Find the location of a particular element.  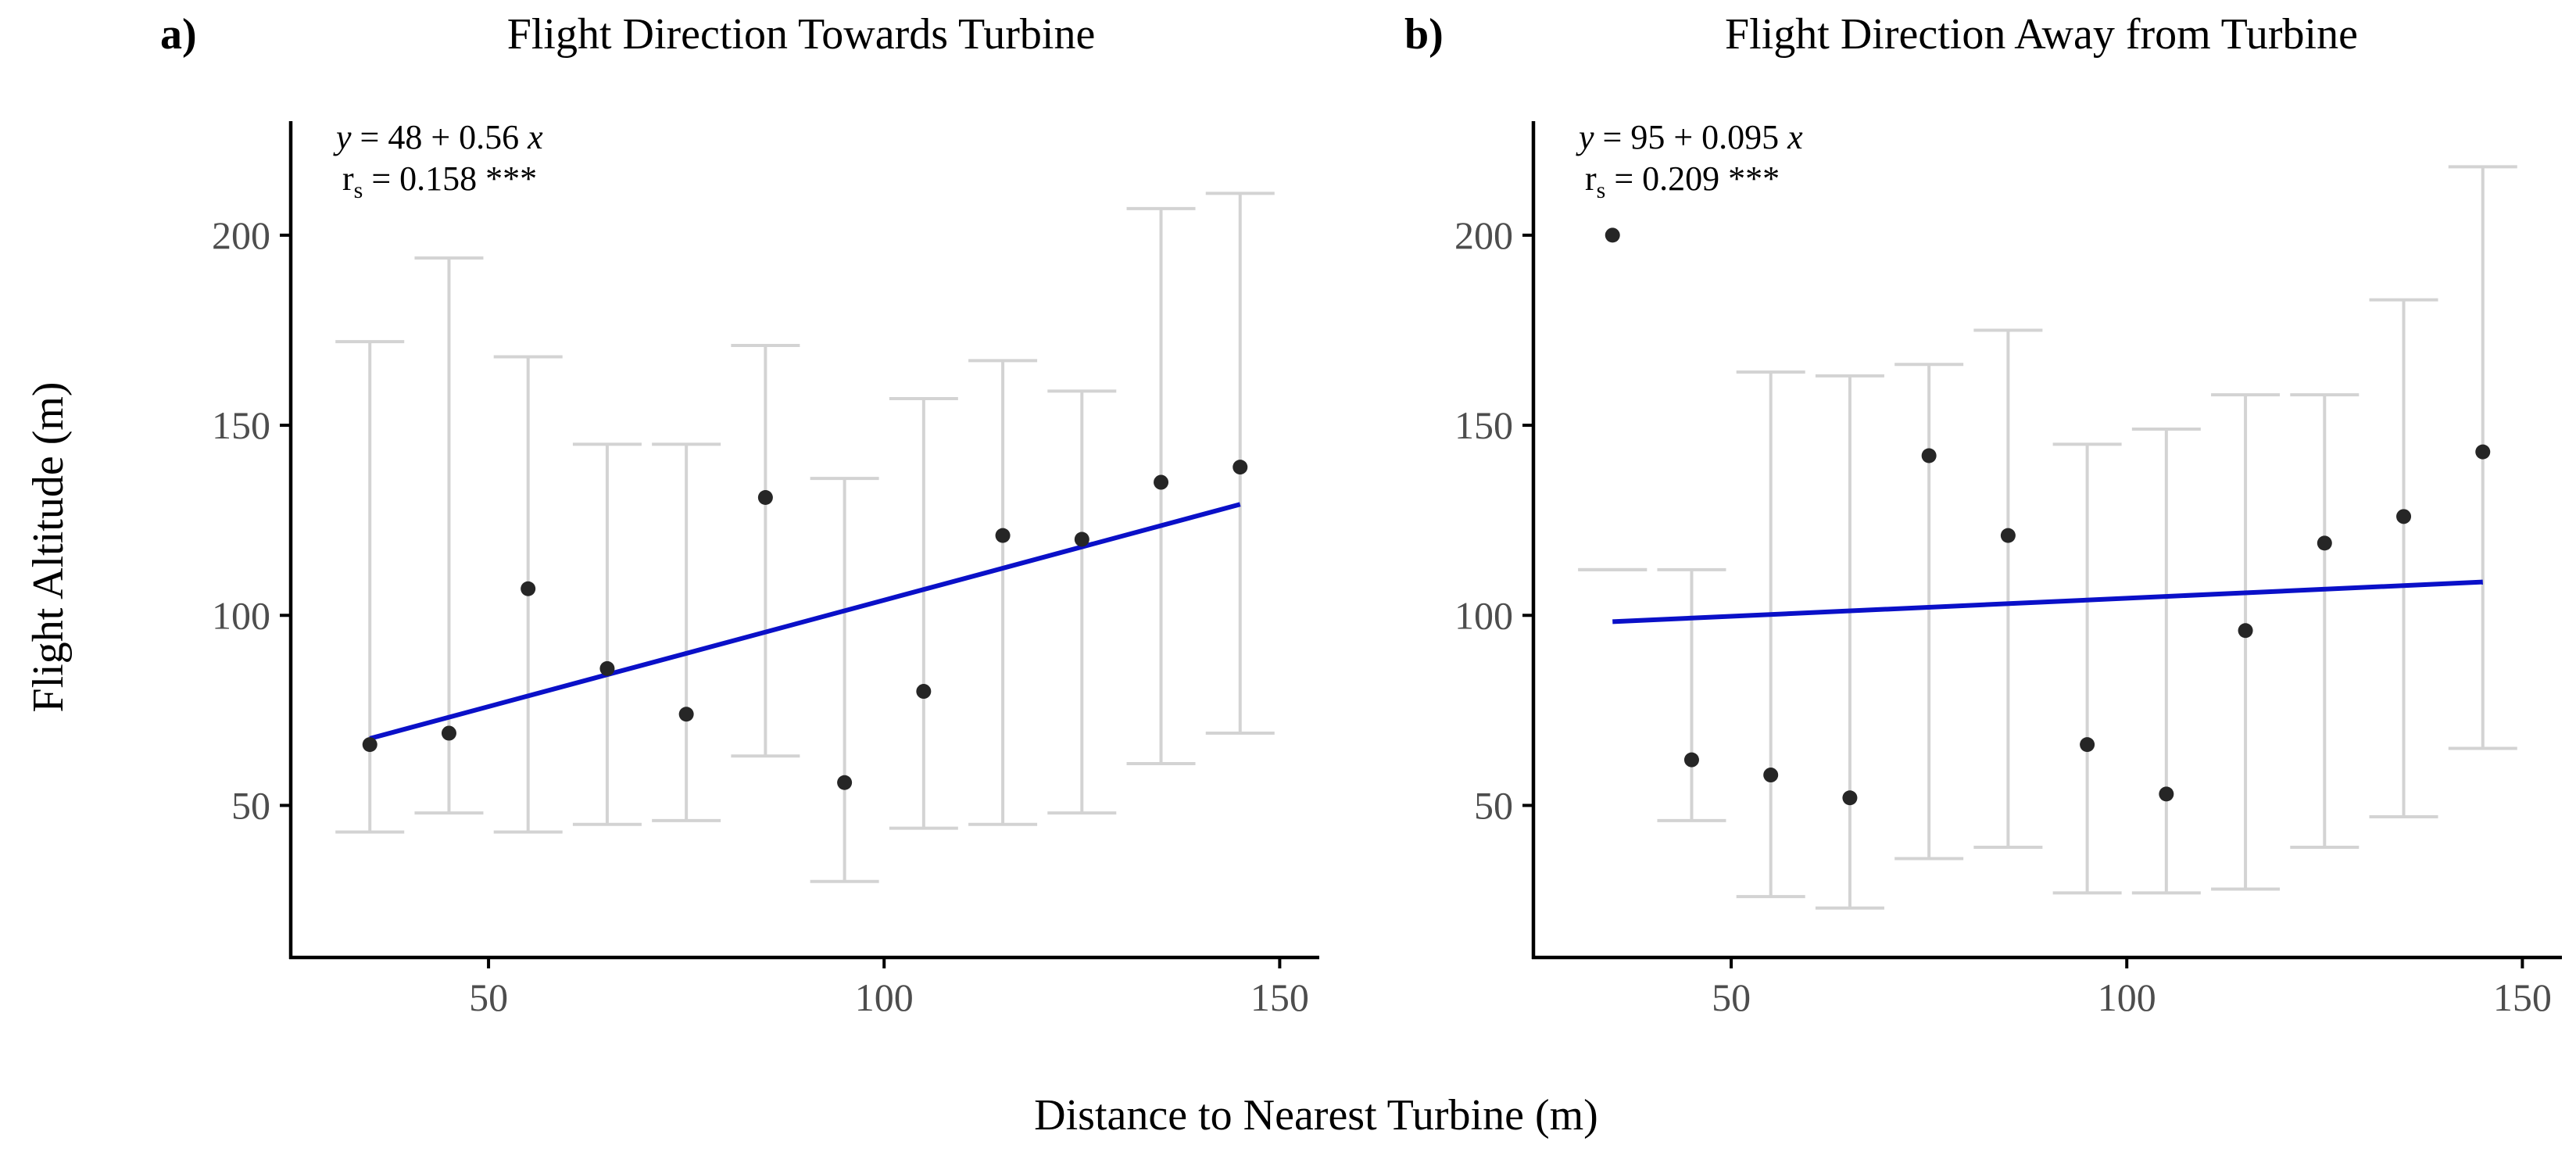

panel-a-x-tick-label: 100 is located at coordinates (884, 997).